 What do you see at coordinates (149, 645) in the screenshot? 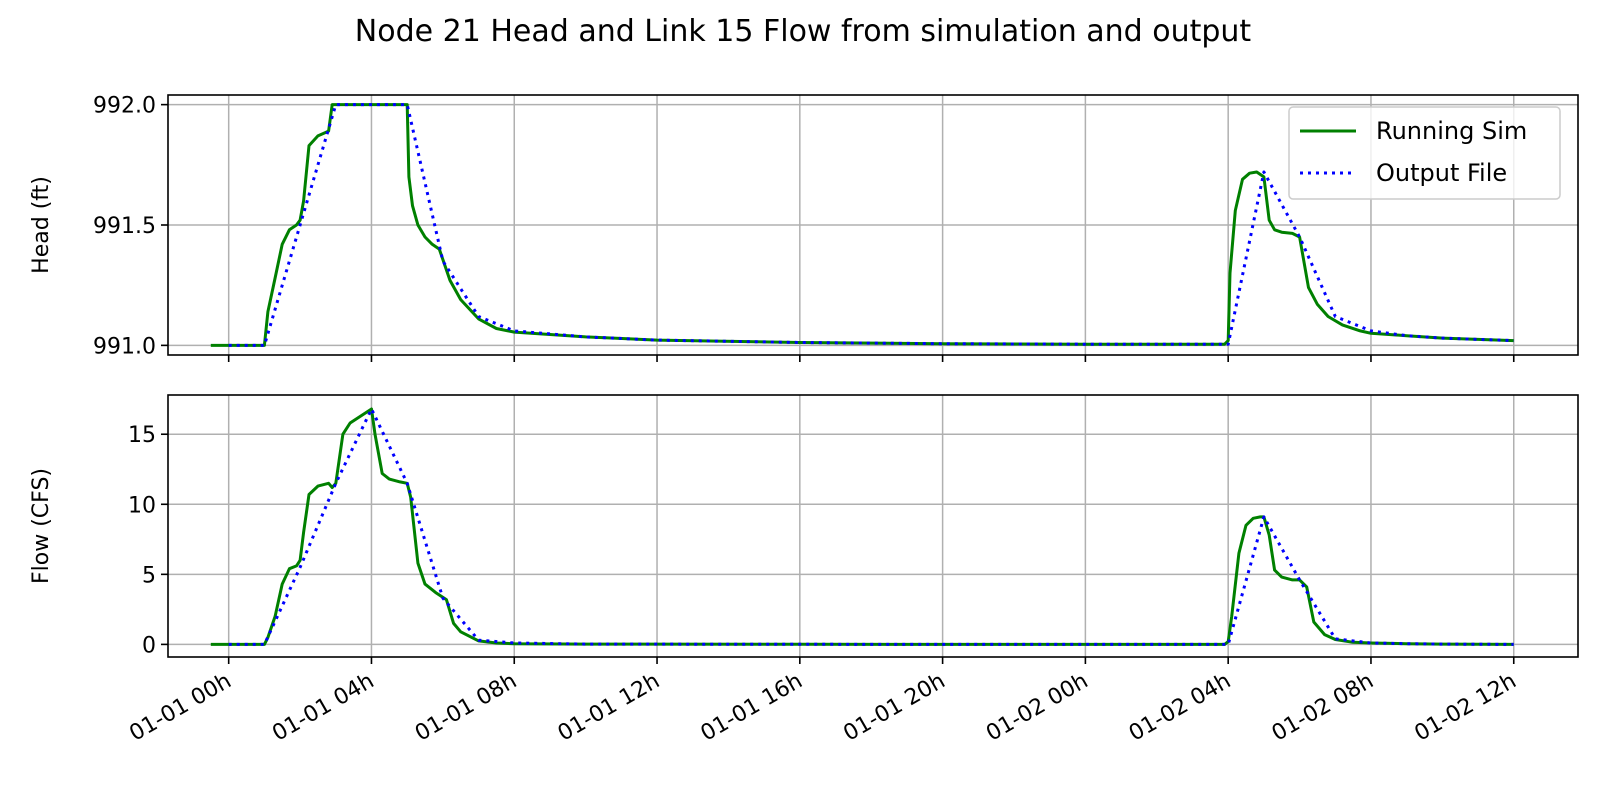
I see `y-tick-label: 0` at bounding box center [149, 645].